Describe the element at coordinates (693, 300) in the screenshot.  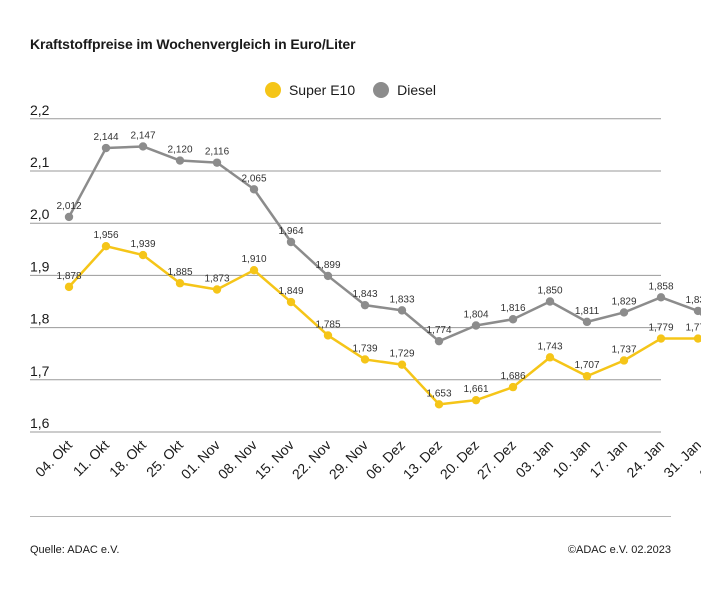
I see `data-label-diesel: 1,832` at that location.